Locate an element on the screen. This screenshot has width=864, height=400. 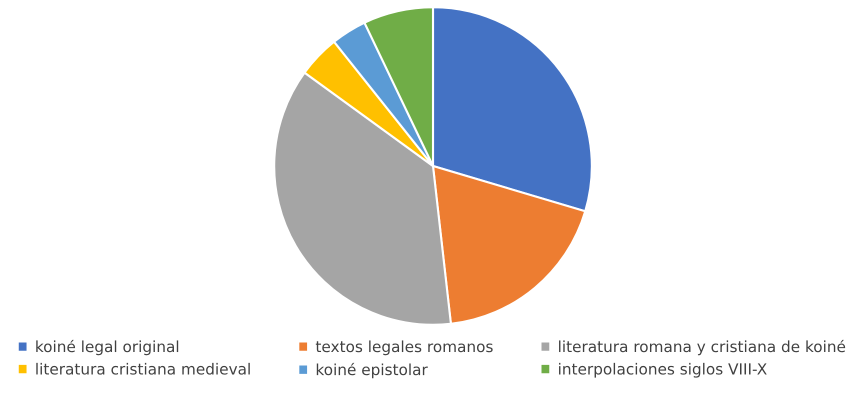
legend-label: koiné epistolar is located at coordinates (372, 370).